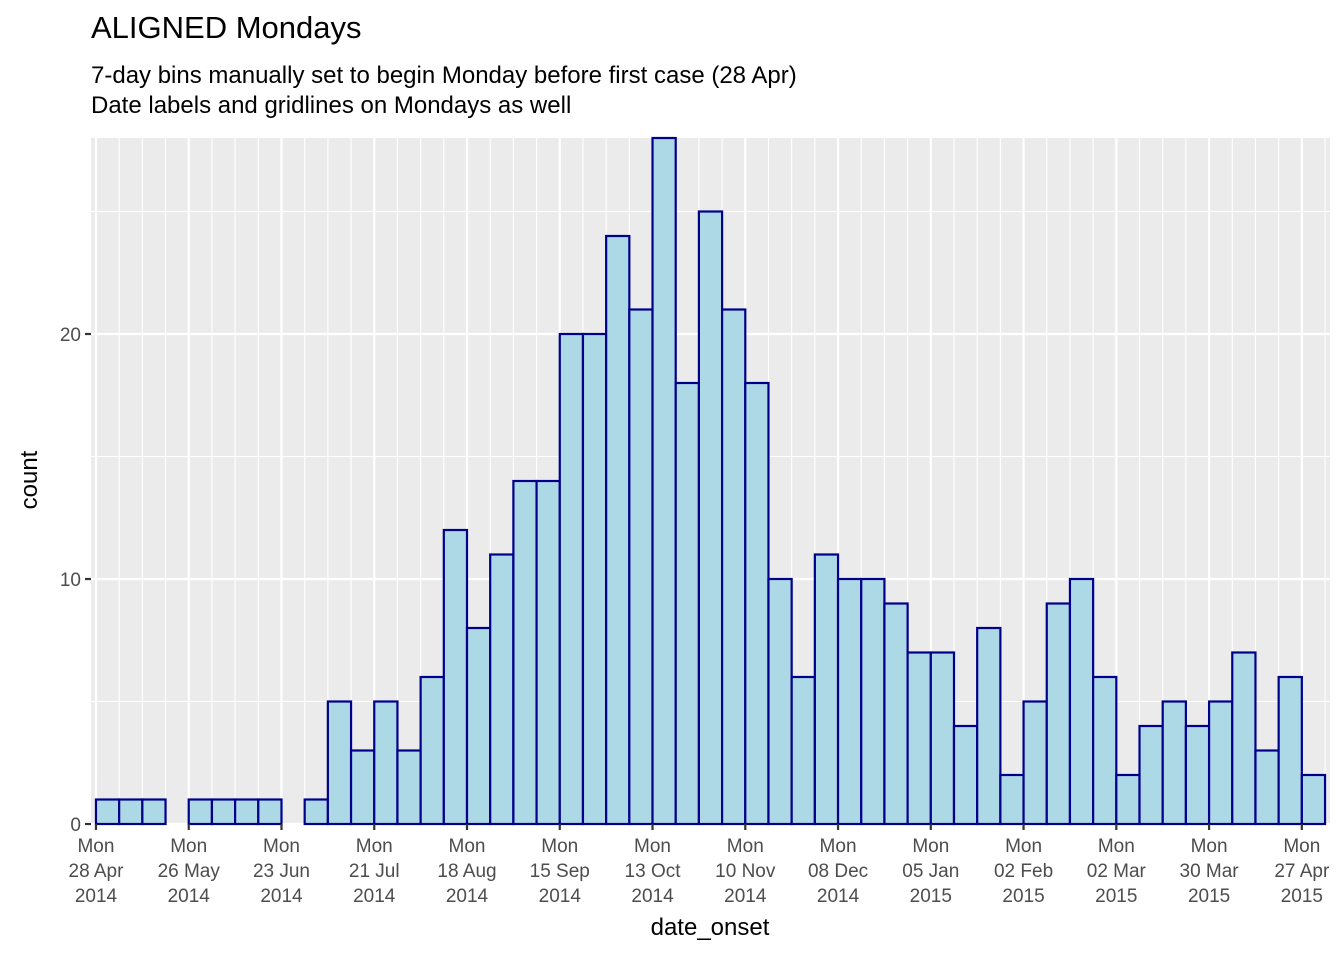 The image size is (1344, 960). Describe the element at coordinates (189, 871) in the screenshot. I see `x-tick-label: 26 May` at that location.